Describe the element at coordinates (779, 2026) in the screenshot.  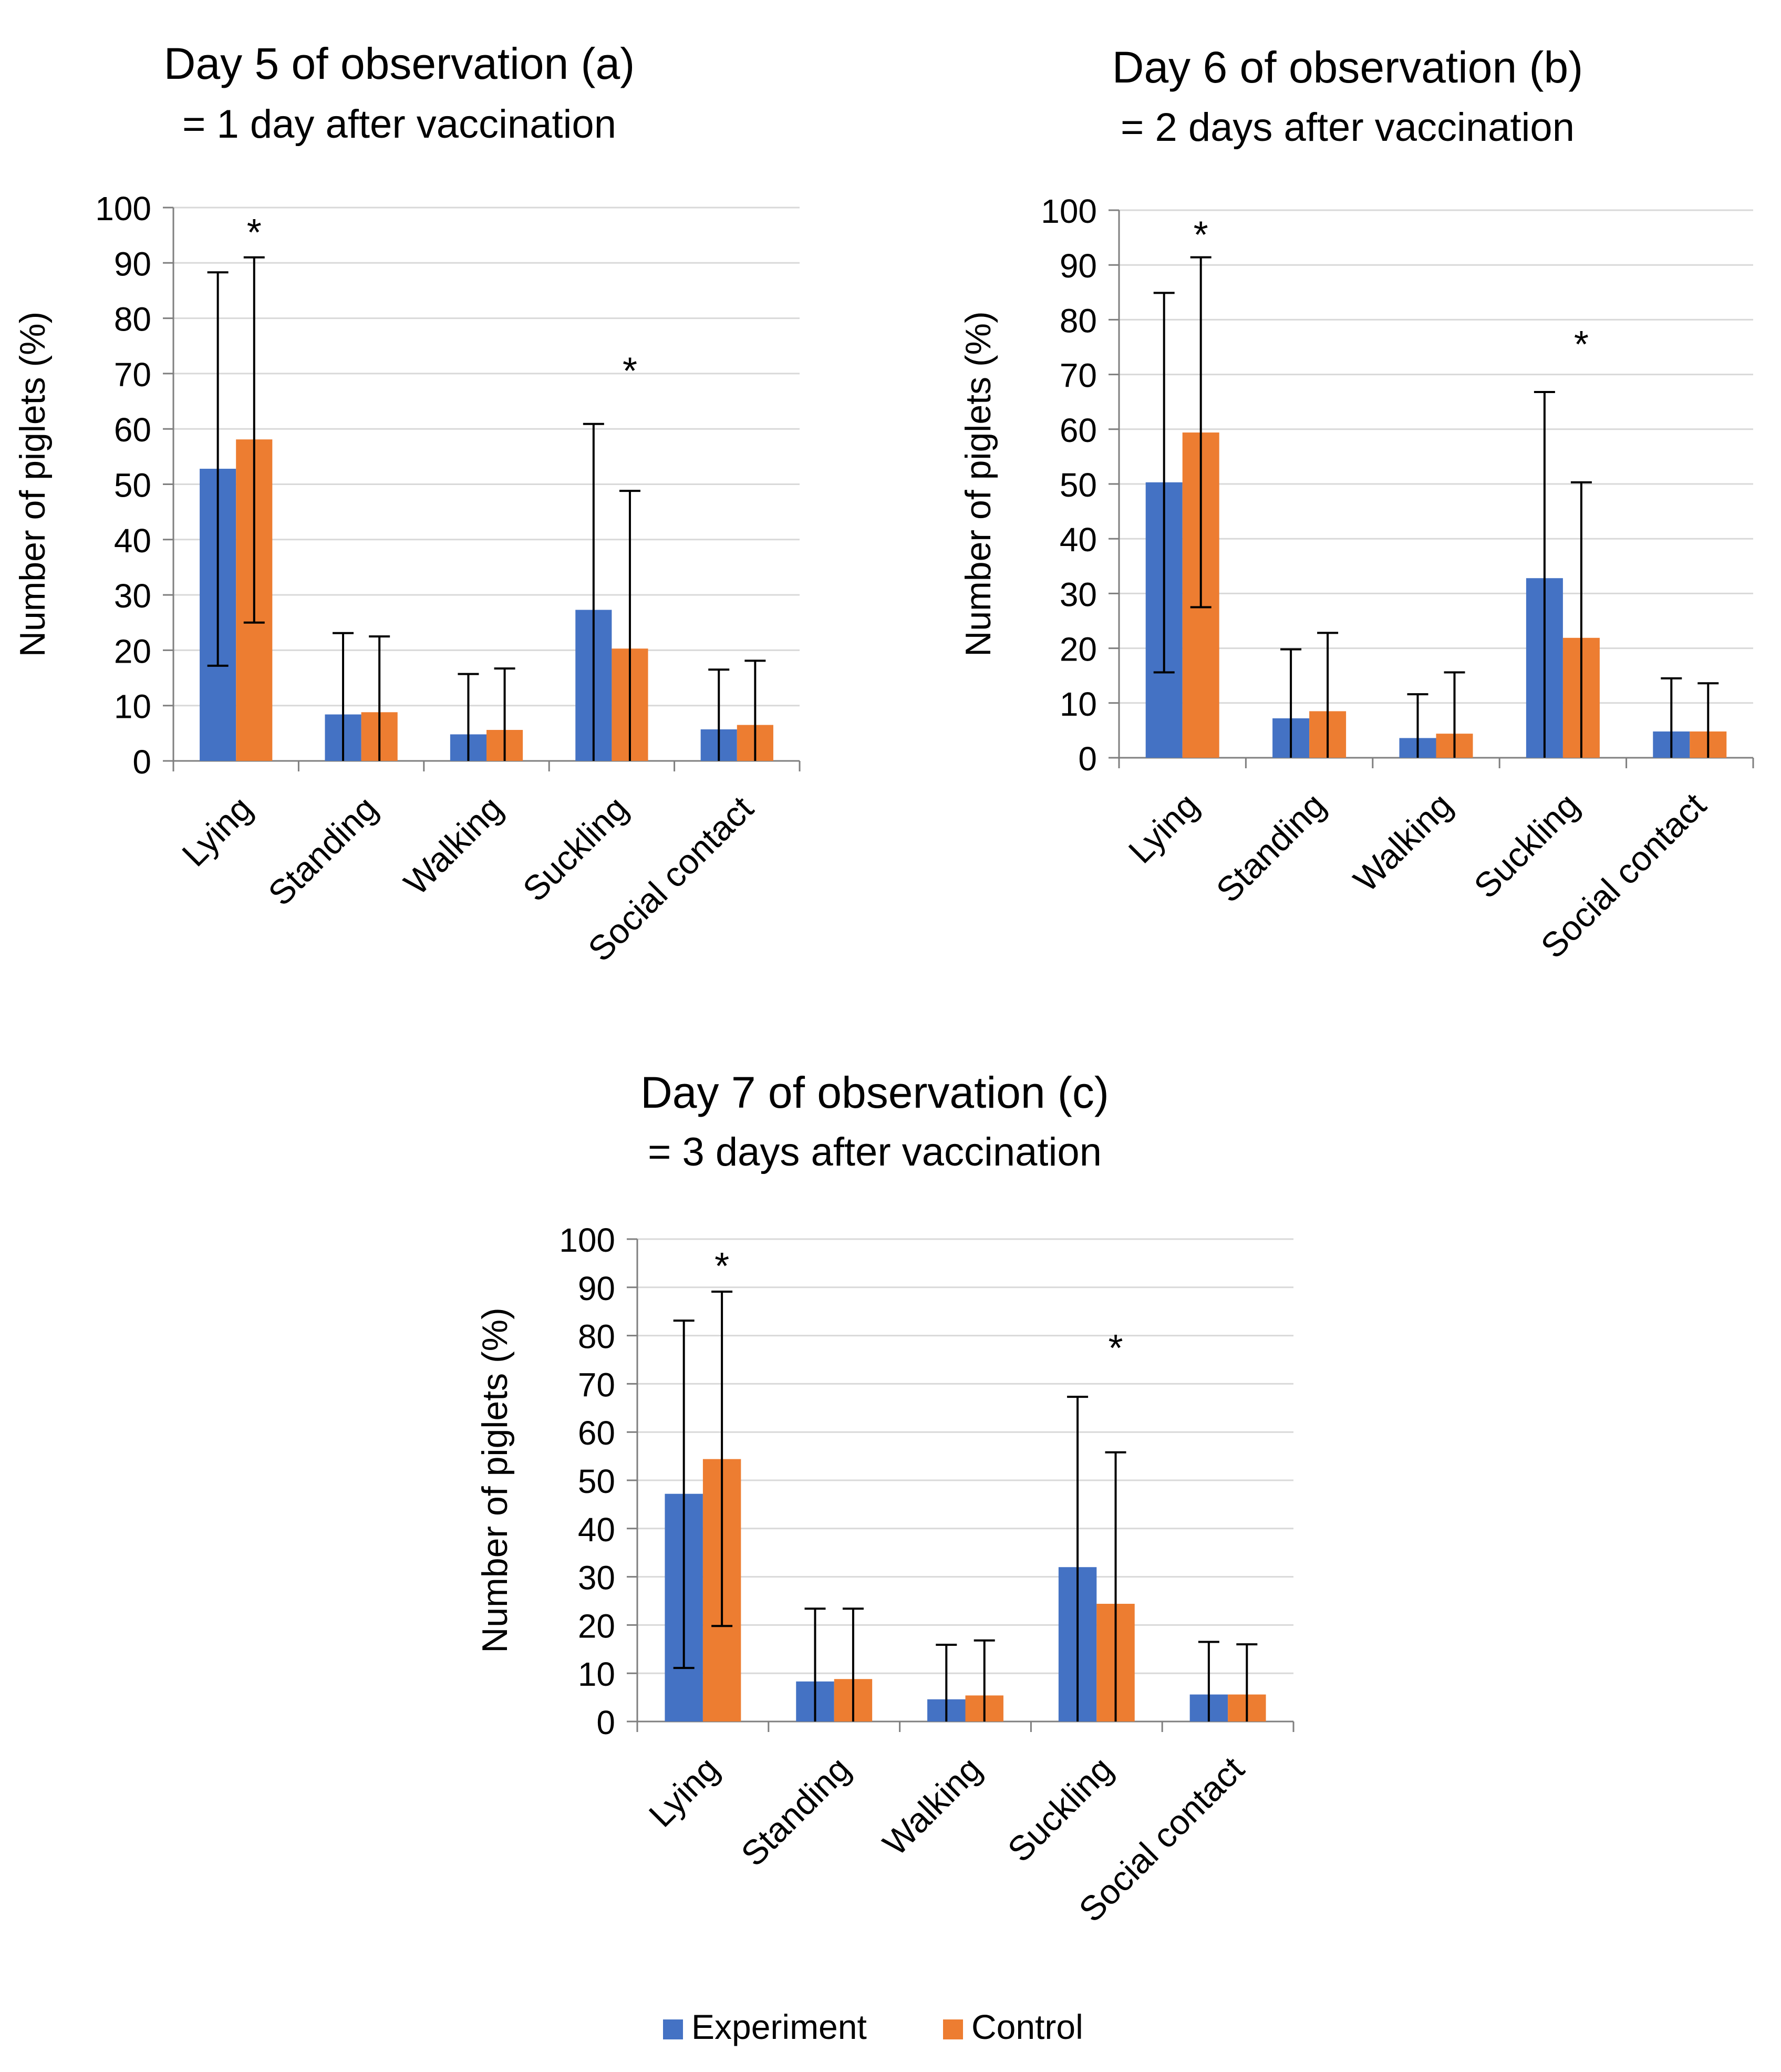
I see `legend-label-experiment: Experiment` at that location.